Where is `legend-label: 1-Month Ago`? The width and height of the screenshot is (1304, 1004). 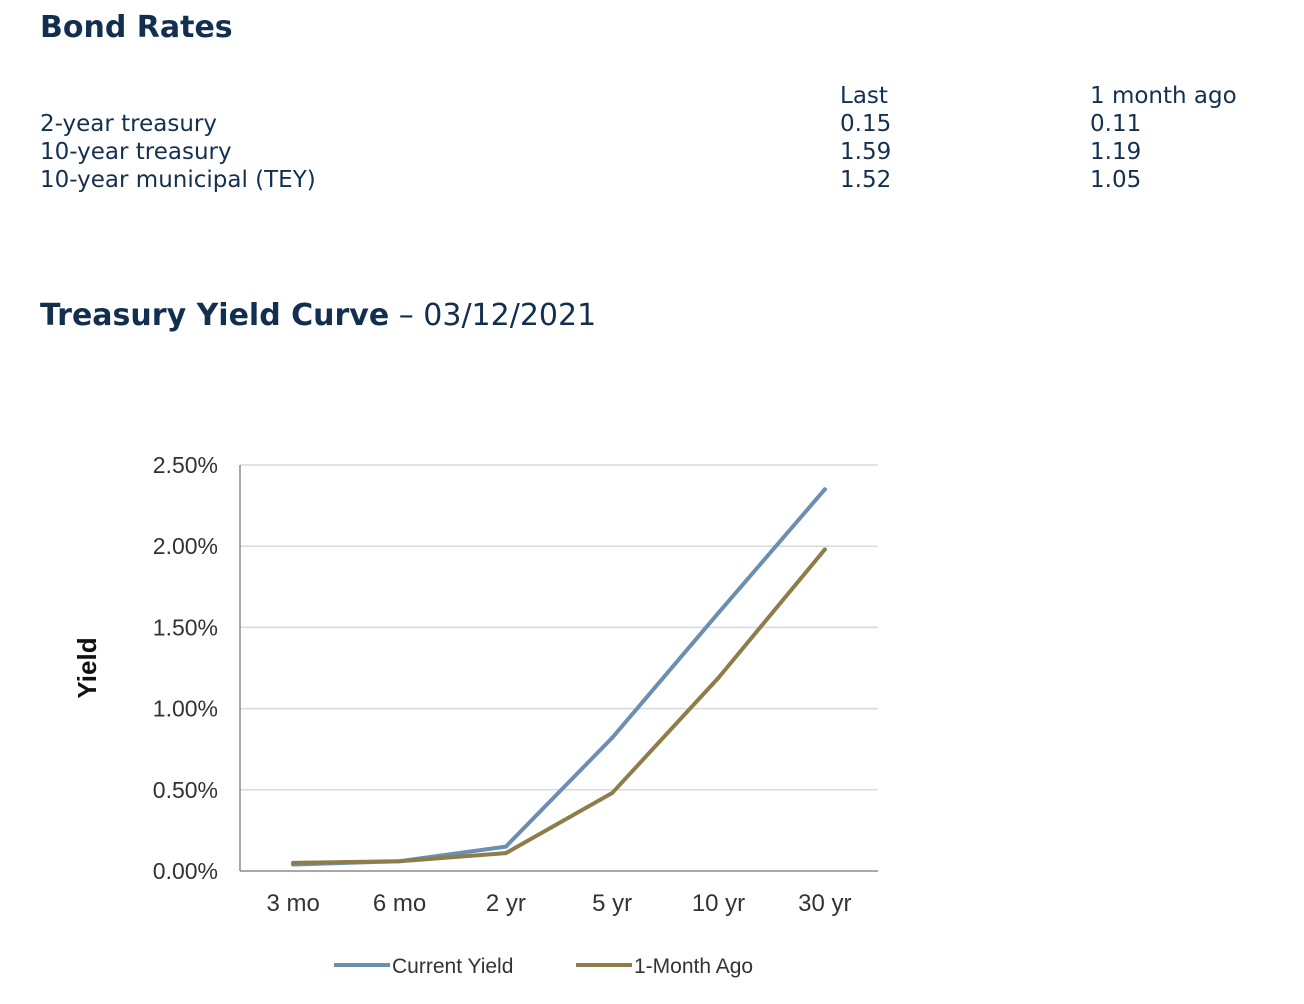 legend-label: 1-Month Ago is located at coordinates (693, 966).